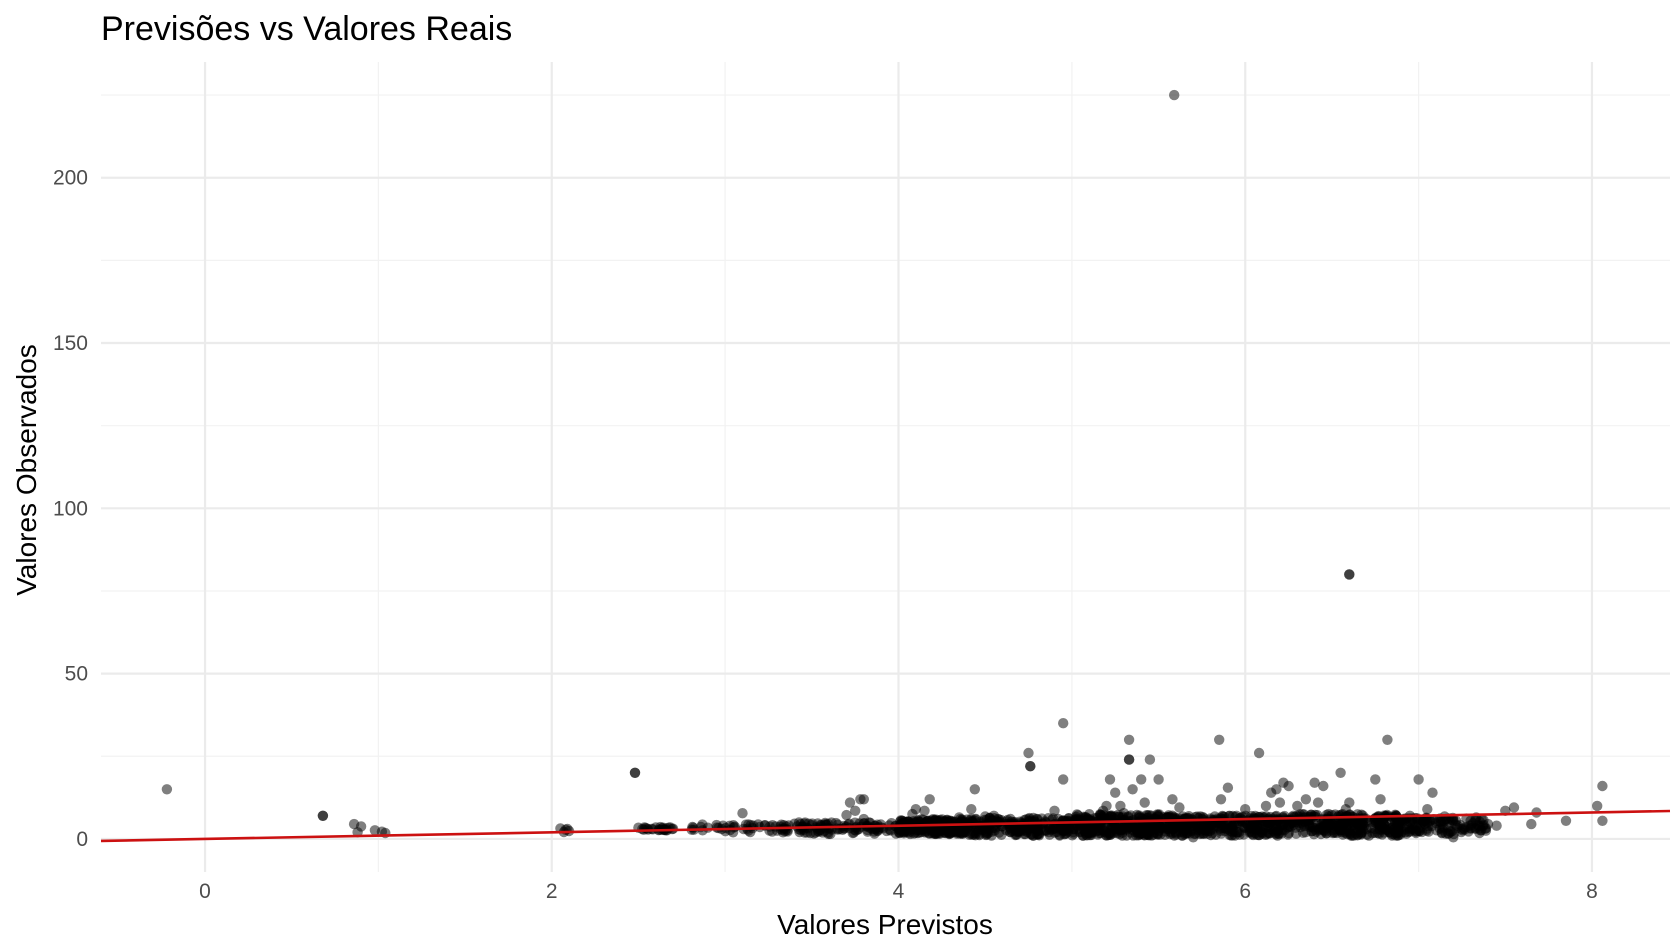  I want to click on reference-line, so click(885, 826).